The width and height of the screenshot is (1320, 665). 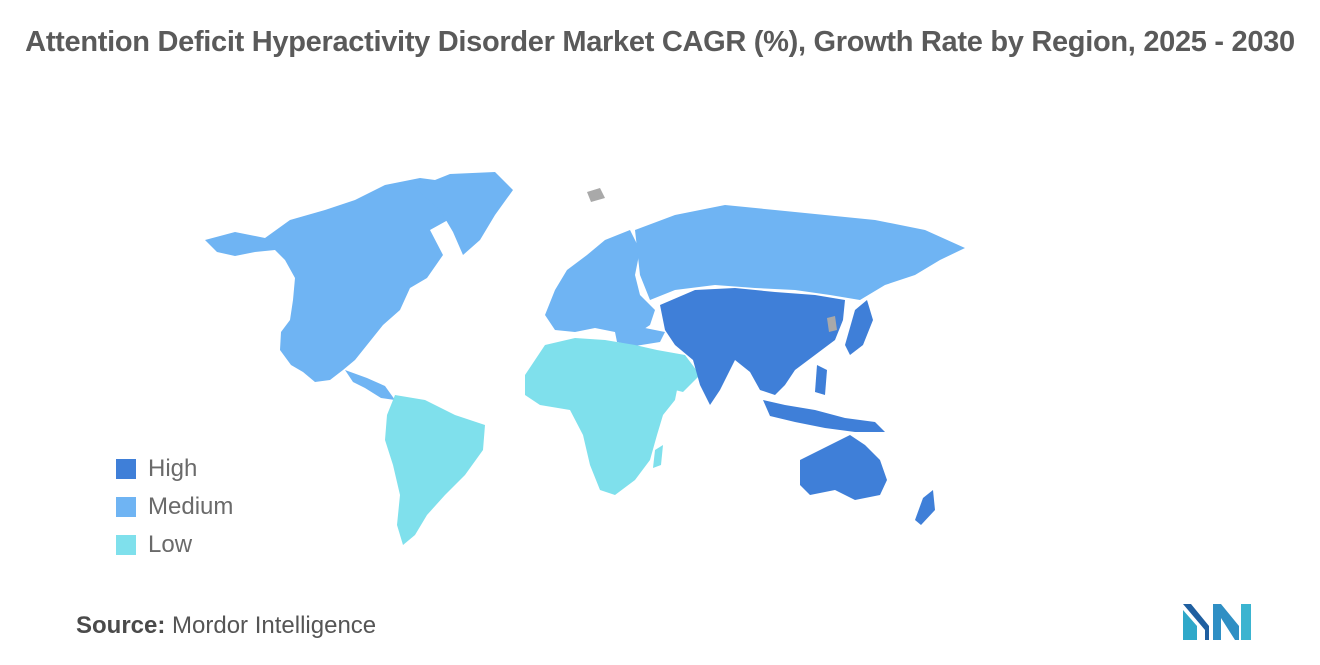 I want to click on mordor-intelligence-logo-icon, so click(x=1217, y=622).